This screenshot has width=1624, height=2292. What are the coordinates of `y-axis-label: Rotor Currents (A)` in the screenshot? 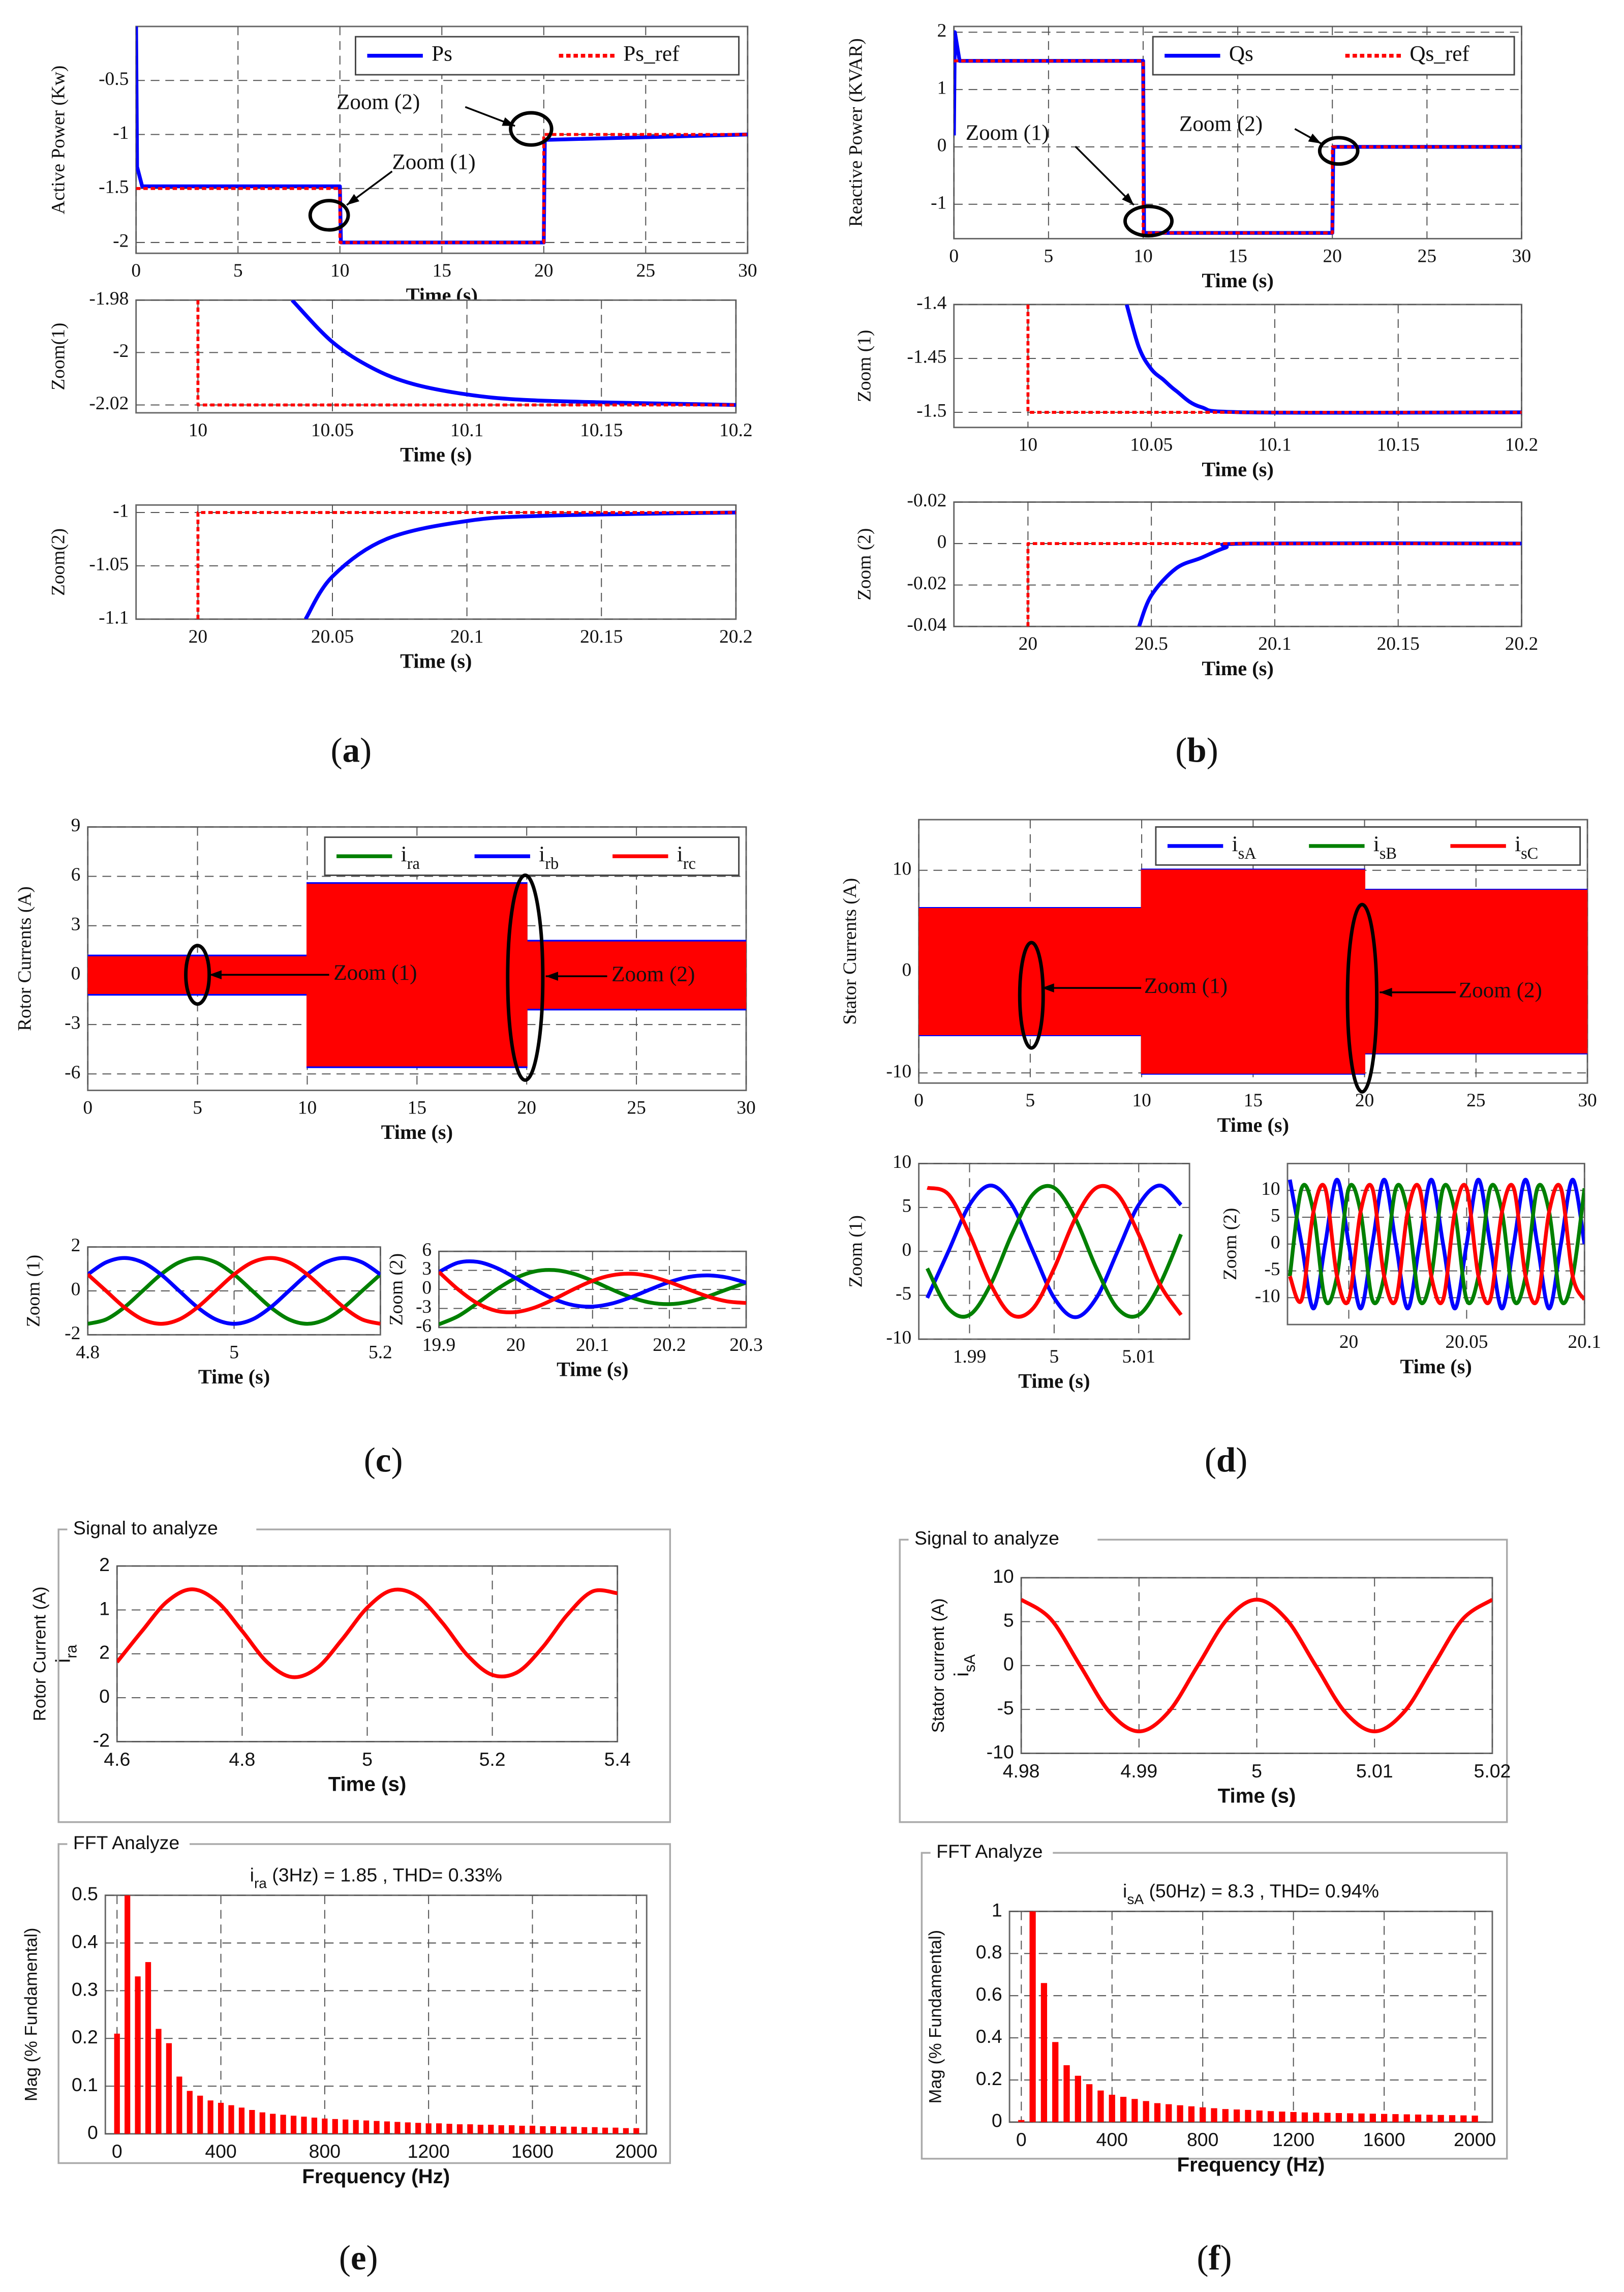 It's located at (24, 959).